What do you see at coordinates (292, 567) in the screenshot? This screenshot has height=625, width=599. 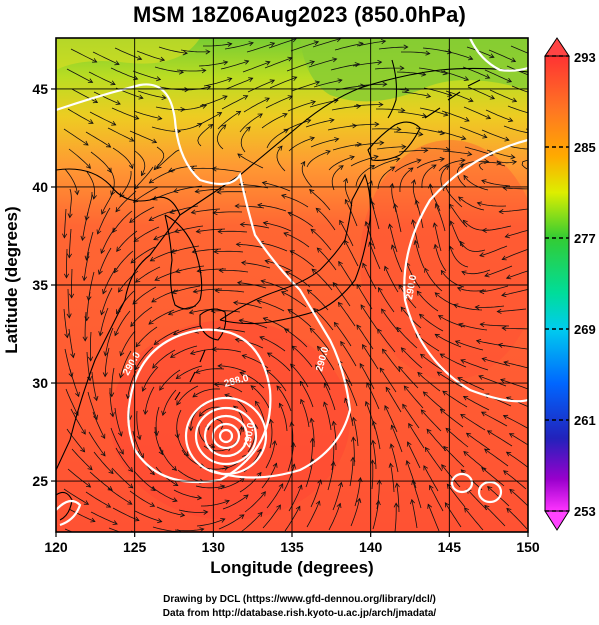 I see `x-axis-label: Longitude (degrees)` at bounding box center [292, 567].